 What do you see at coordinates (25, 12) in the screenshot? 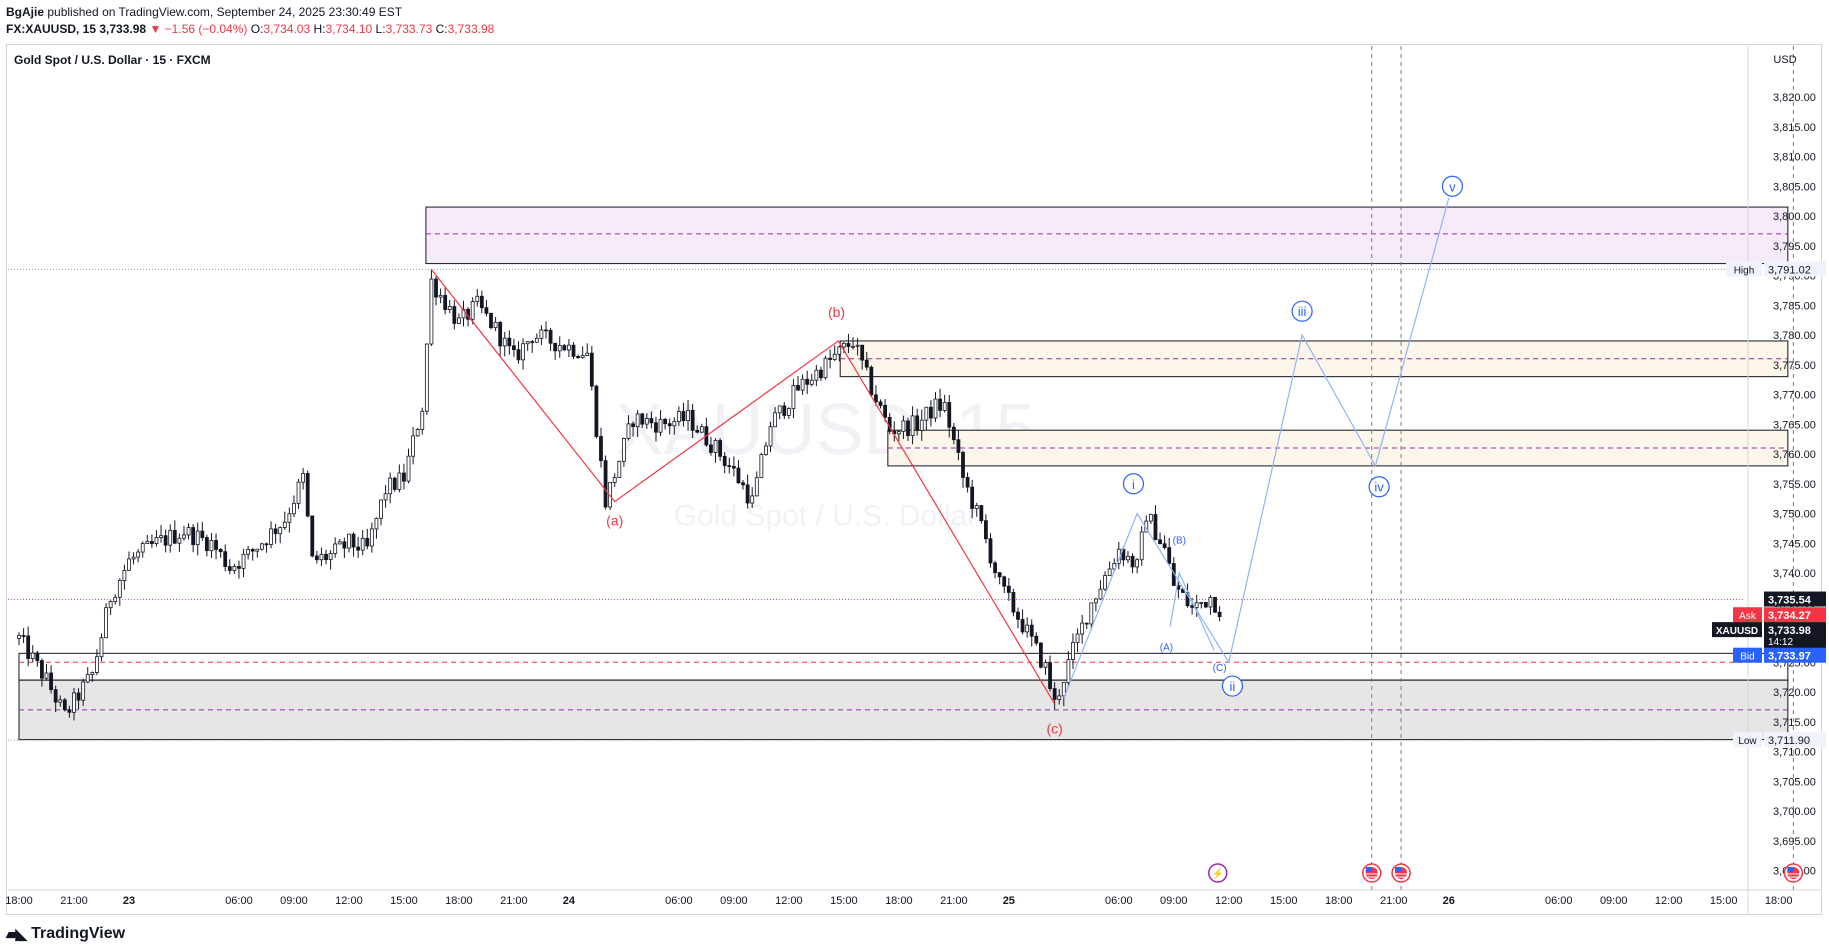
I see `publisher-name: BgAjie` at bounding box center [25, 12].